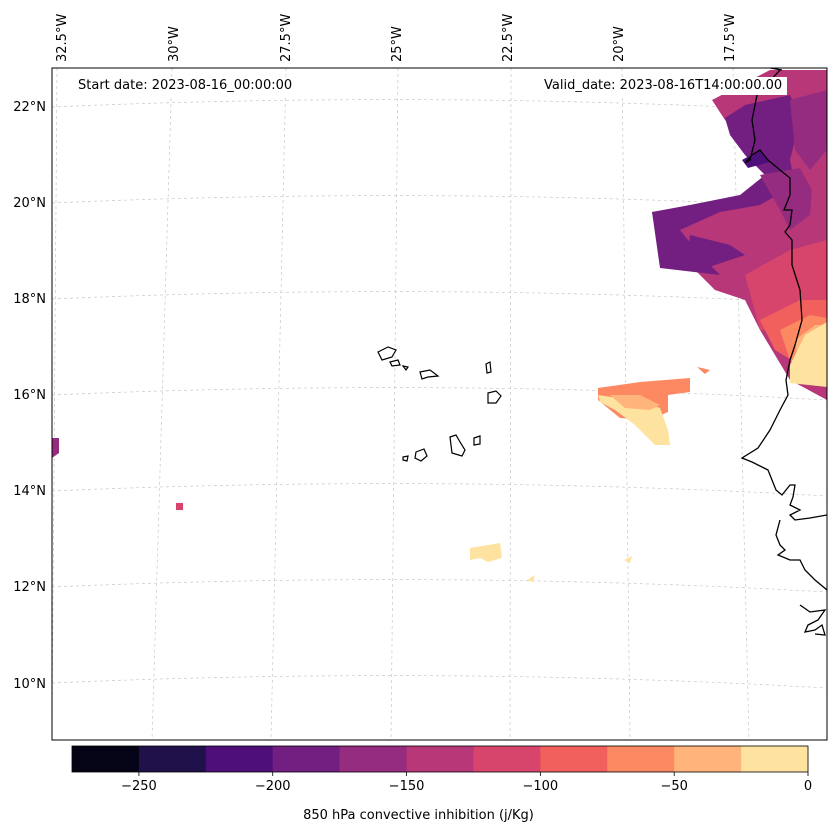 The height and width of the screenshot is (836, 837). I want to click on cin-patch-25-c, so click(531, 578).